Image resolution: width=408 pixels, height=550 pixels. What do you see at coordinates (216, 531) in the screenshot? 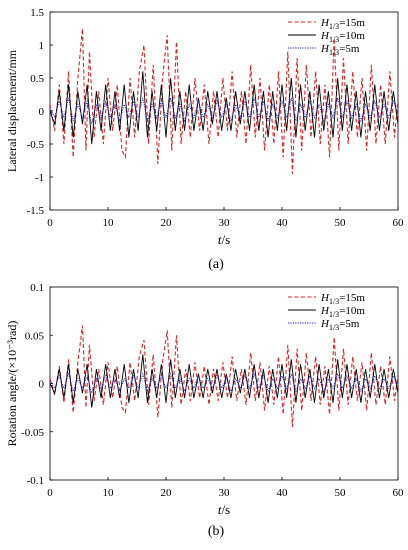
I see `panel-label: (b)` at bounding box center [216, 531].